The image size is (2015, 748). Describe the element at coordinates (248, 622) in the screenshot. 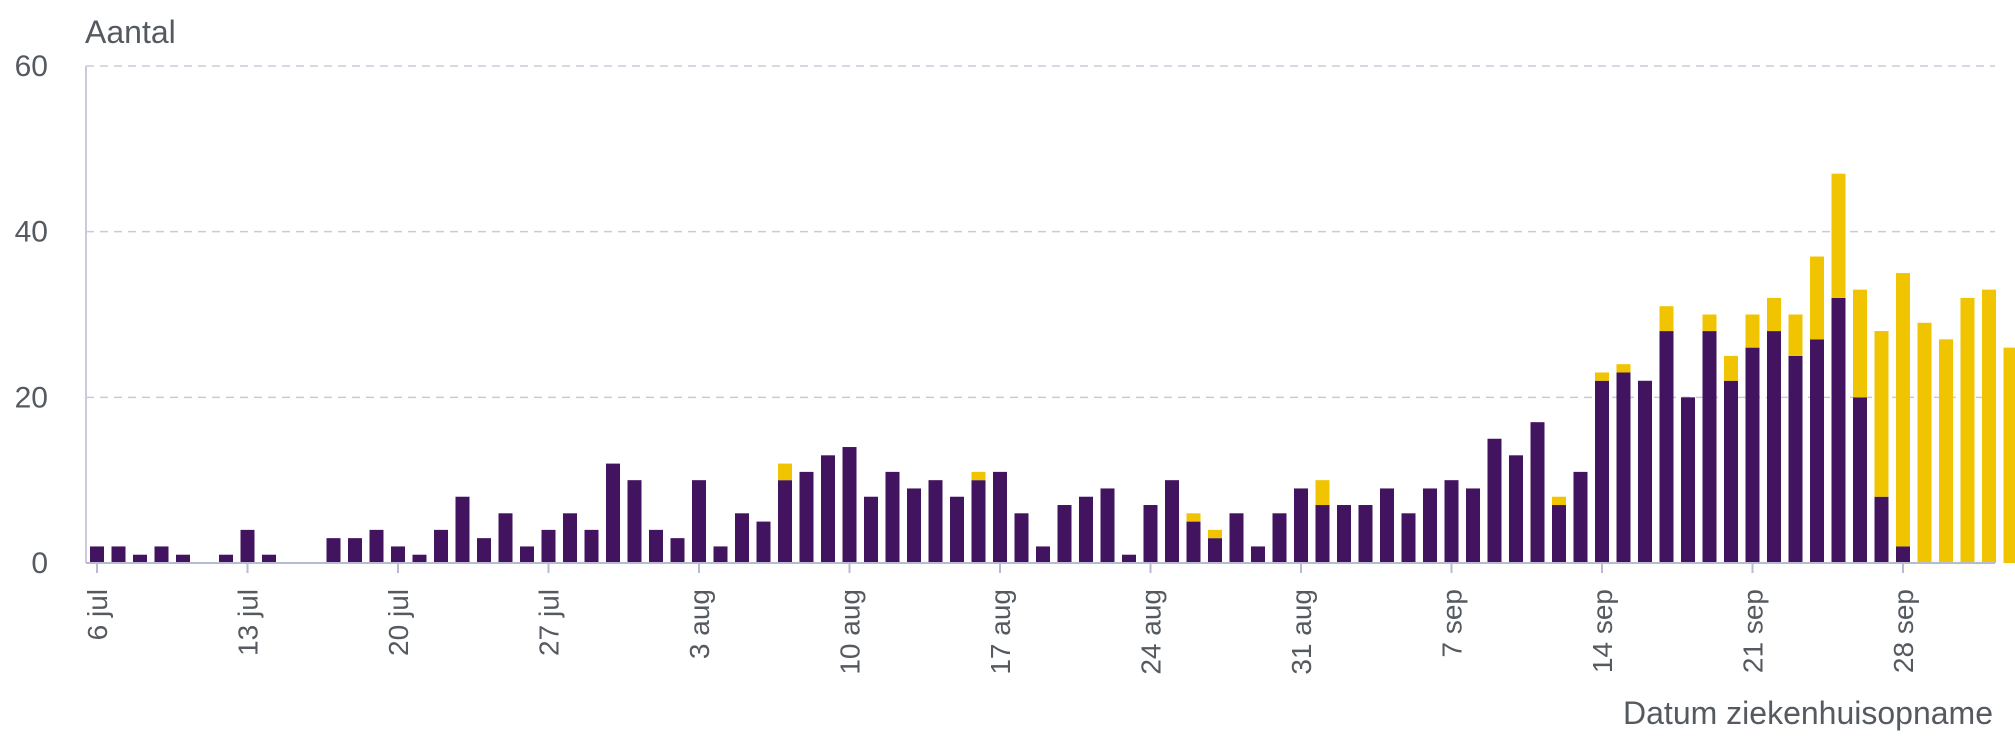

I see `x-tick-label: 13 jul` at that location.